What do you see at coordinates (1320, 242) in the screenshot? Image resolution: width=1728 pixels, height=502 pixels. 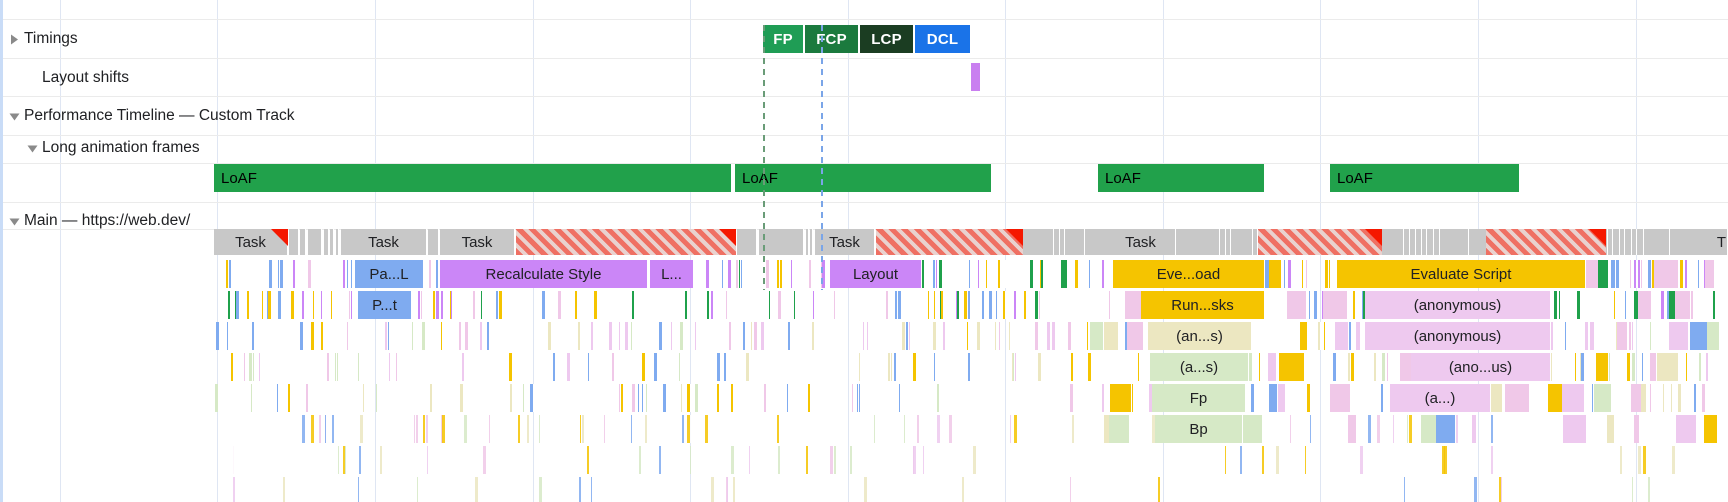 I see `long-task-hatch` at bounding box center [1320, 242].